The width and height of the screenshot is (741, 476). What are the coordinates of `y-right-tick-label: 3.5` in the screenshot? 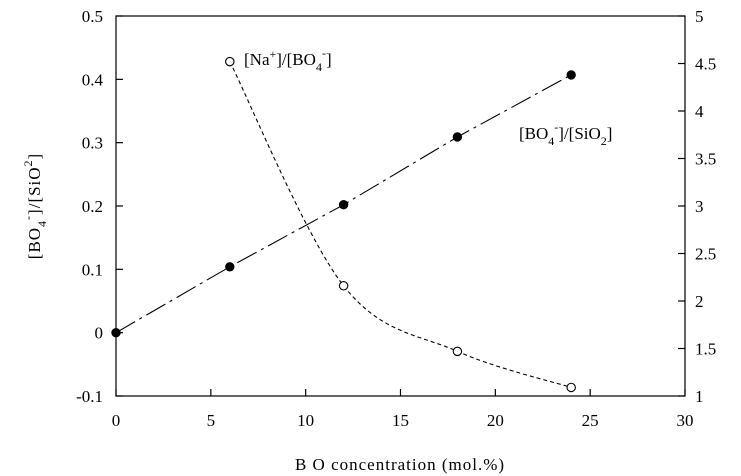 It's located at (705, 159).